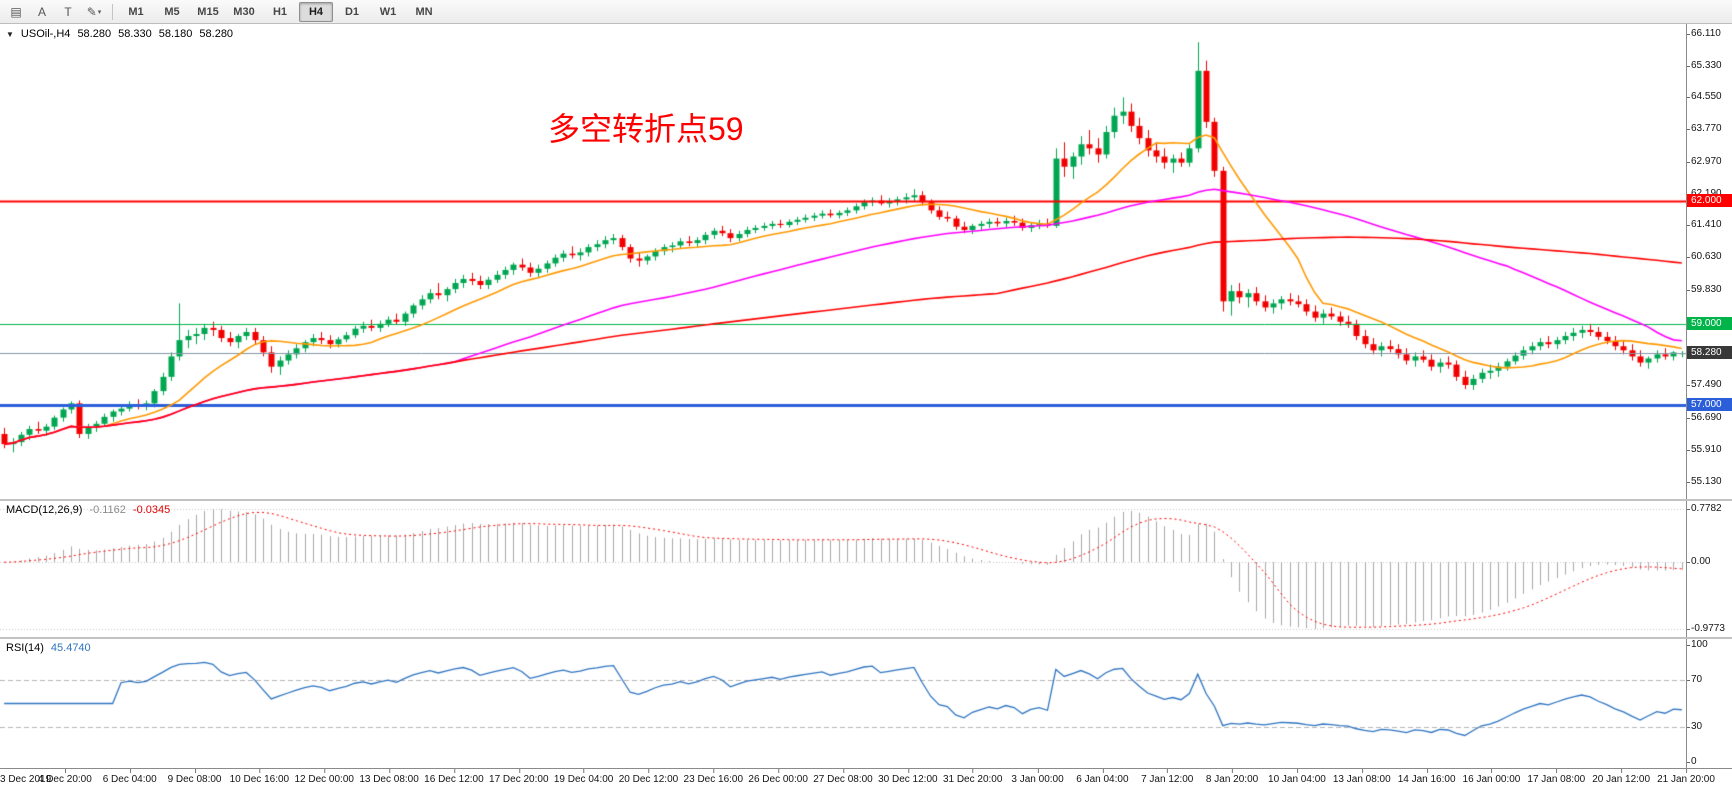 This screenshot has width=1732, height=791. What do you see at coordinates (389, 777) in the screenshot?
I see `time-axis-label: 13 Dec 08:00` at bounding box center [389, 777].